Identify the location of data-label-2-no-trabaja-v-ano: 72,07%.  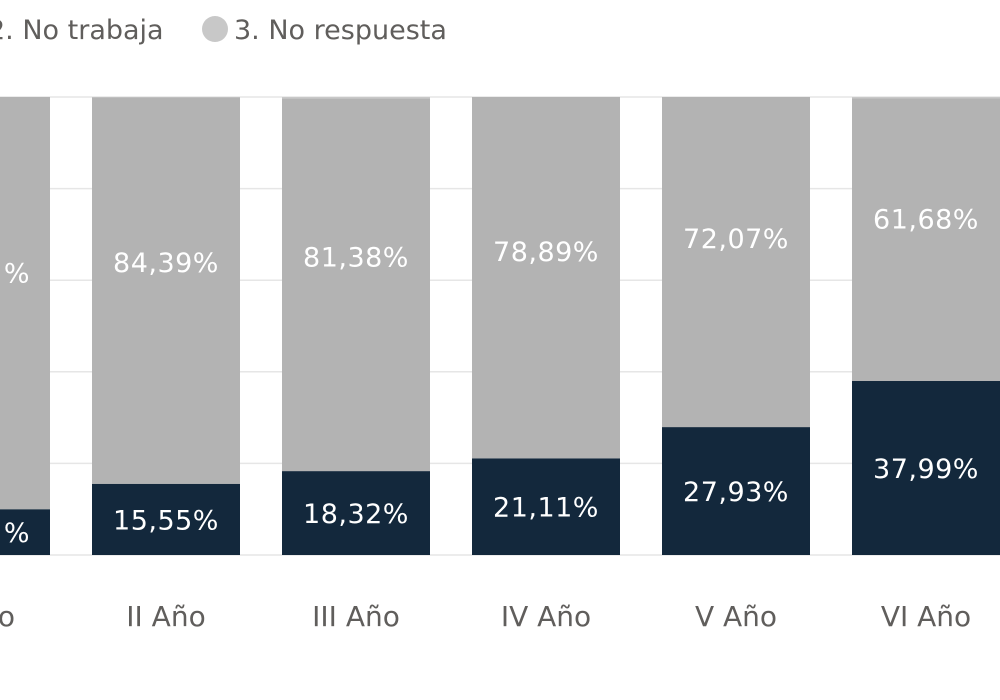
(736, 239).